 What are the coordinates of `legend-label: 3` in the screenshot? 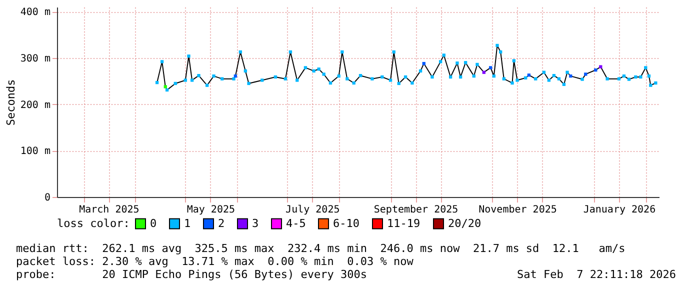 It's located at (255, 223).